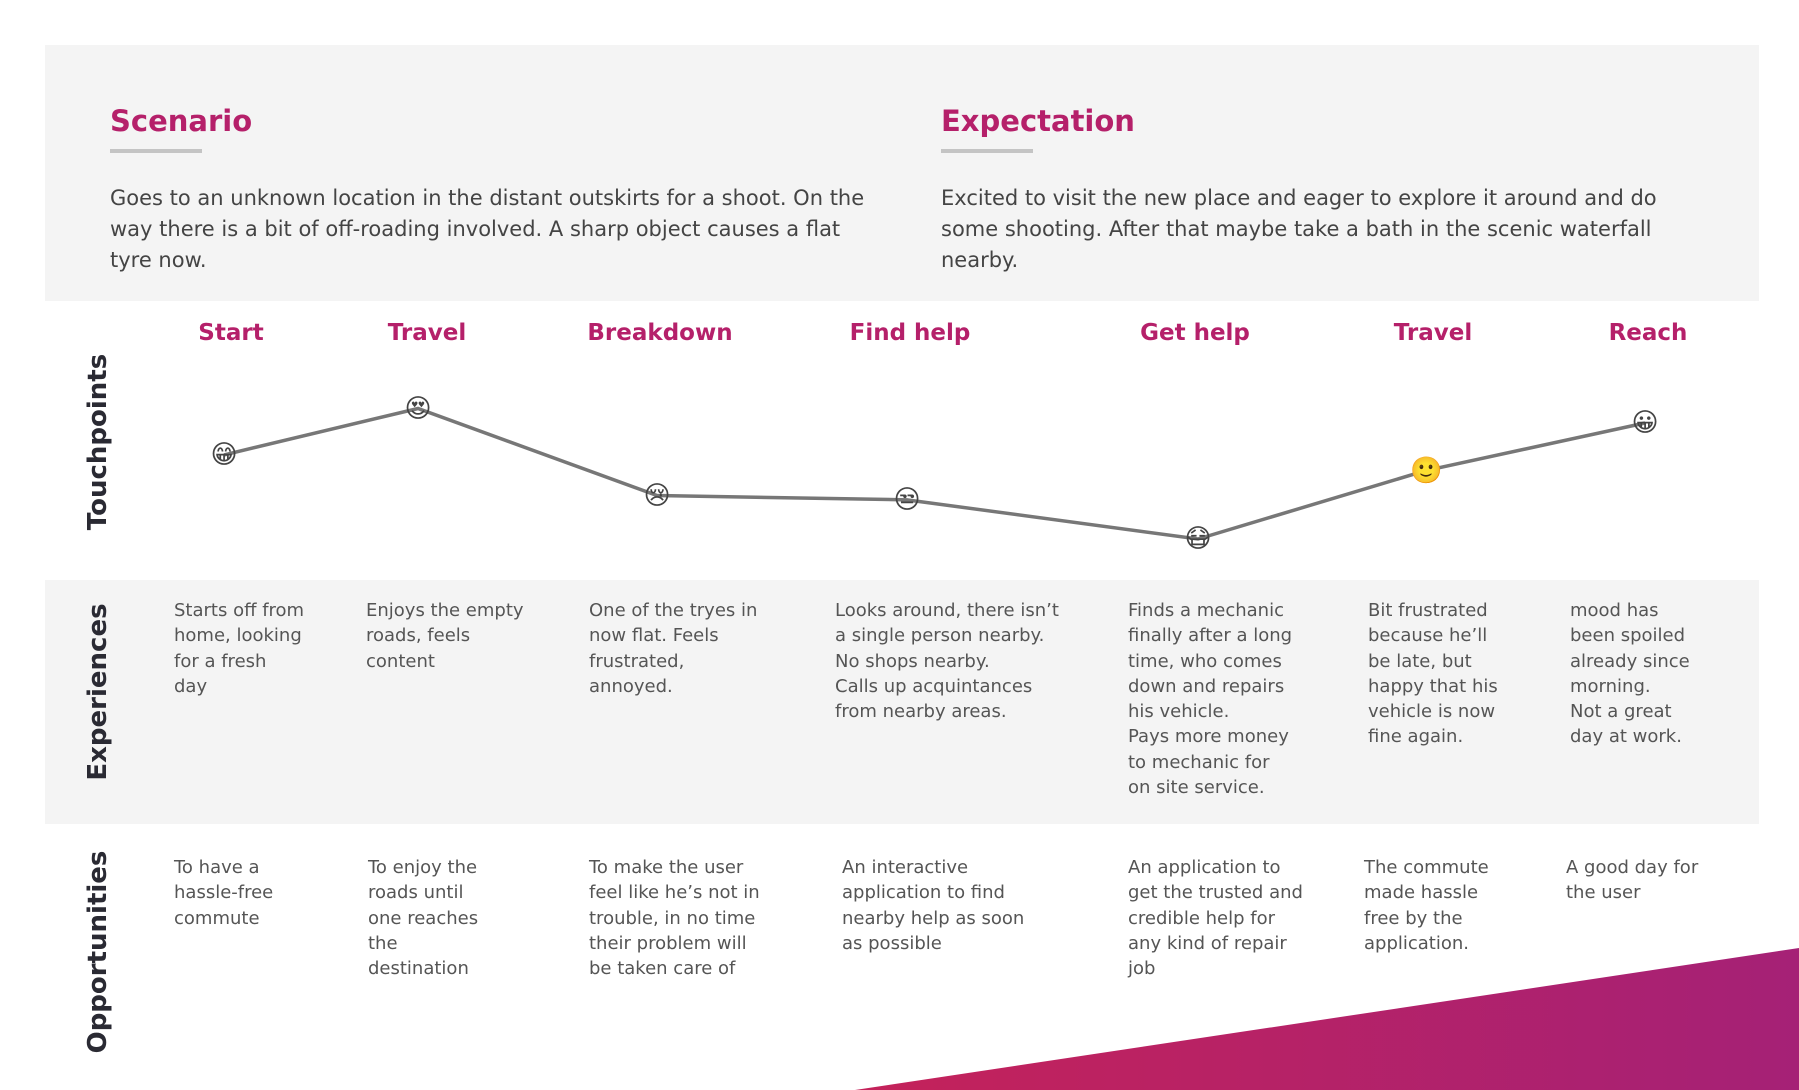  I want to click on mood-emoji-icon: 😷, so click(1198, 539).